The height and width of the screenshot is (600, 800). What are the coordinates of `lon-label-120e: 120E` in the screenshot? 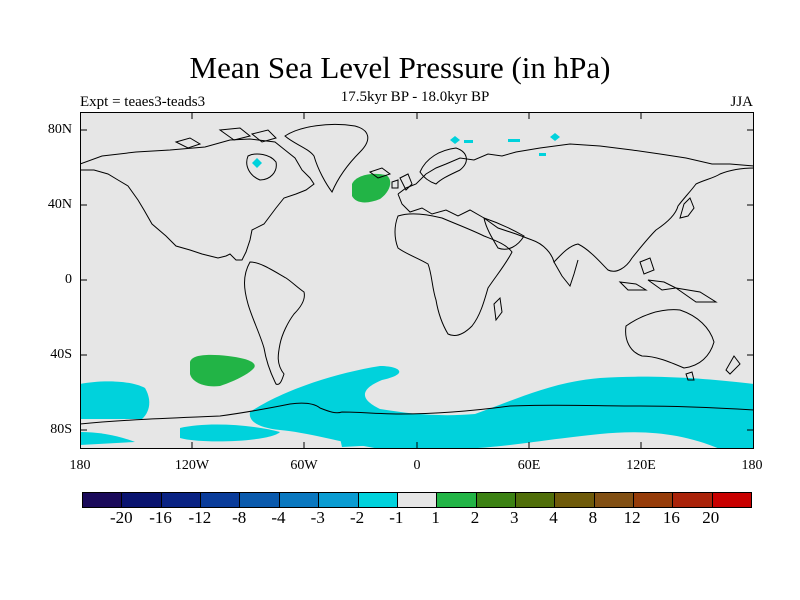 It's located at (641, 465).